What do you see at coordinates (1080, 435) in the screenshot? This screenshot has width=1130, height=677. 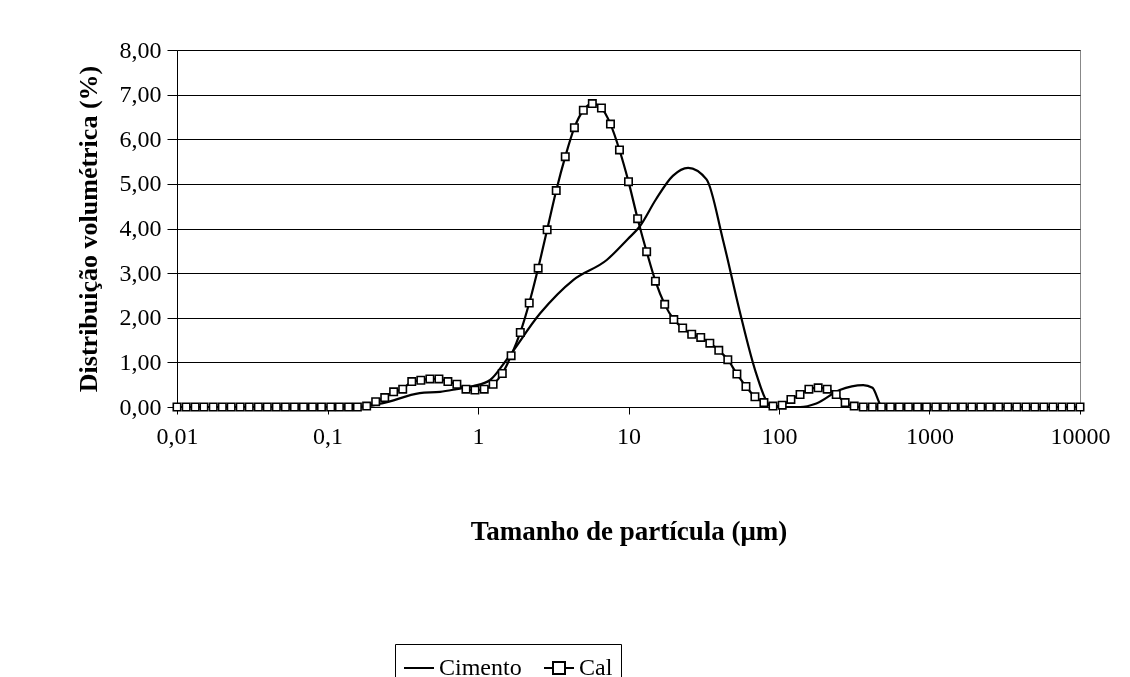 I see `x-tick-label: 10000` at bounding box center [1080, 435].